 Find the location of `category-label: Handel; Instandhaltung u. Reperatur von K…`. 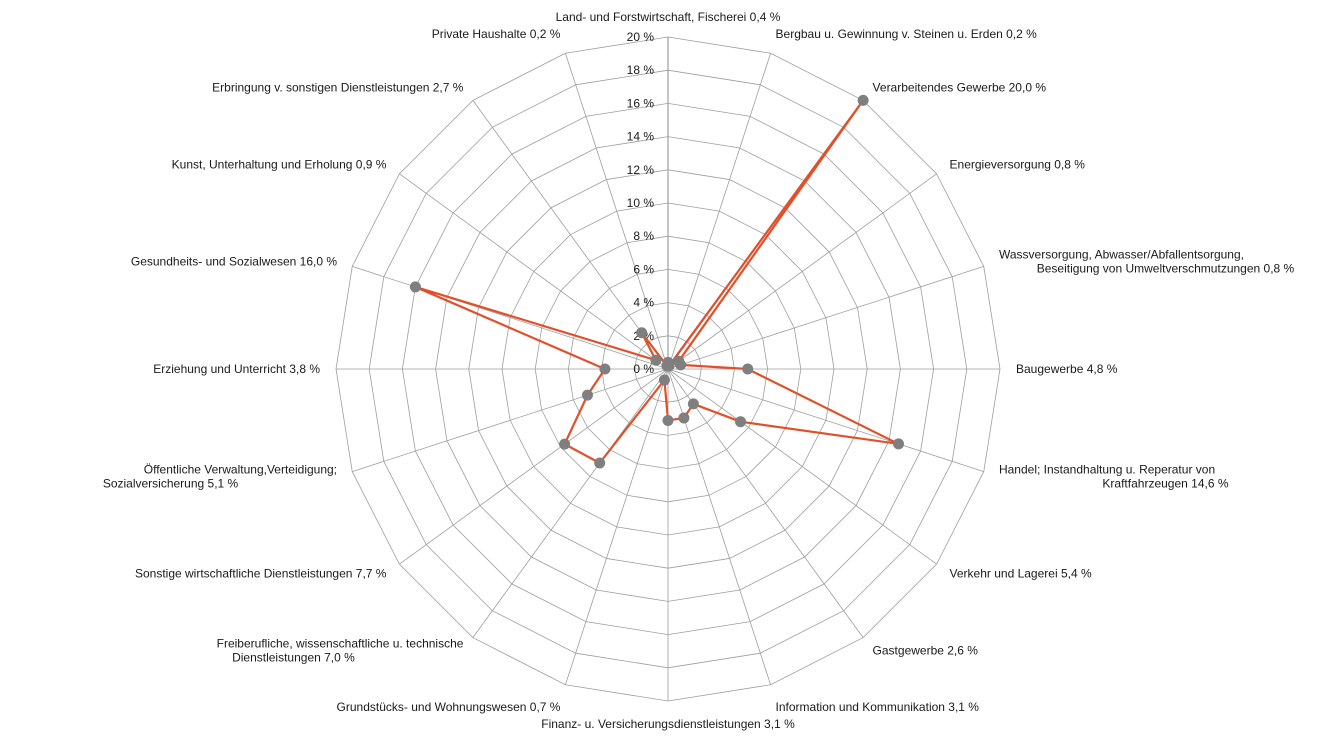

category-label: Handel; Instandhaltung u. Reperatur von K… is located at coordinates (1114, 477).